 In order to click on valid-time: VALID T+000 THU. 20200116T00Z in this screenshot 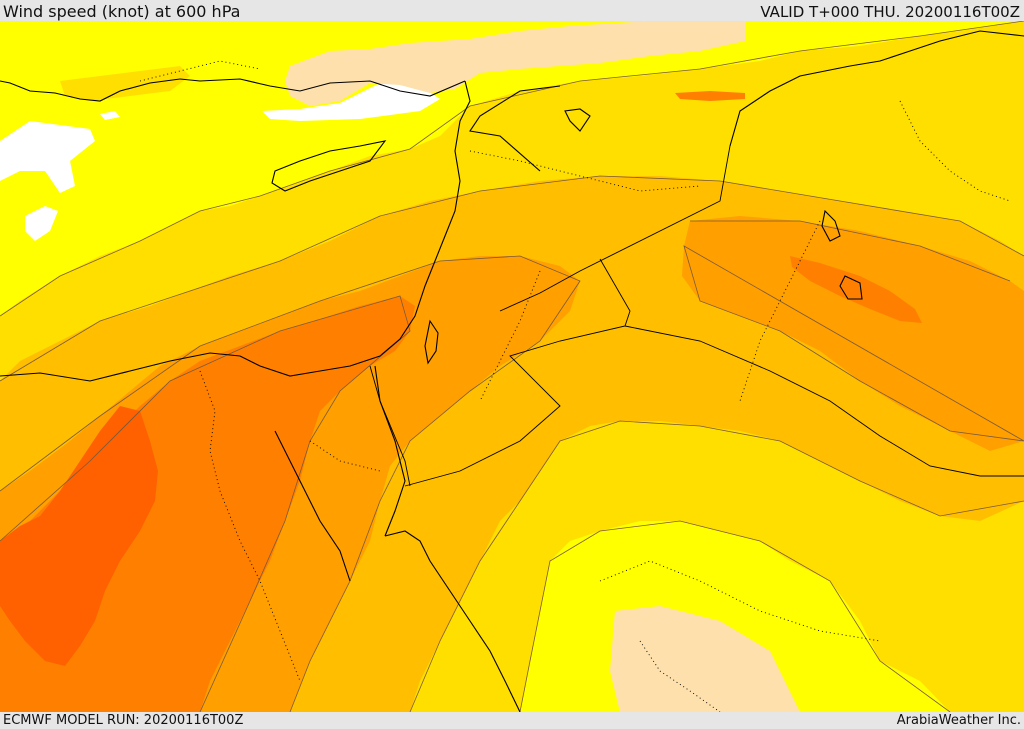, I will do `click(890, 12)`.